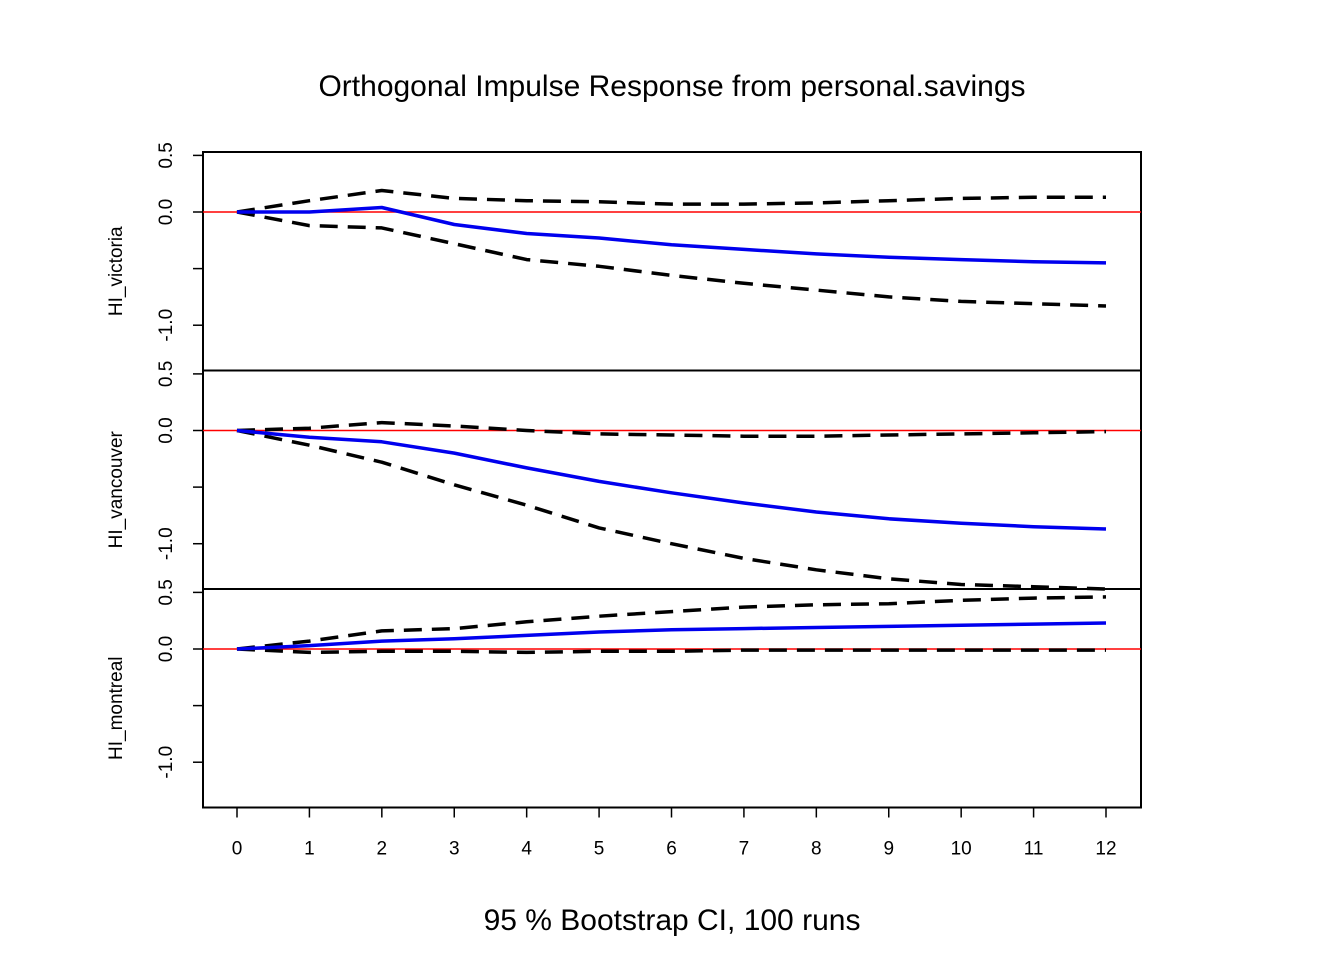  I want to click on x-tick-label: 9, so click(888, 849).